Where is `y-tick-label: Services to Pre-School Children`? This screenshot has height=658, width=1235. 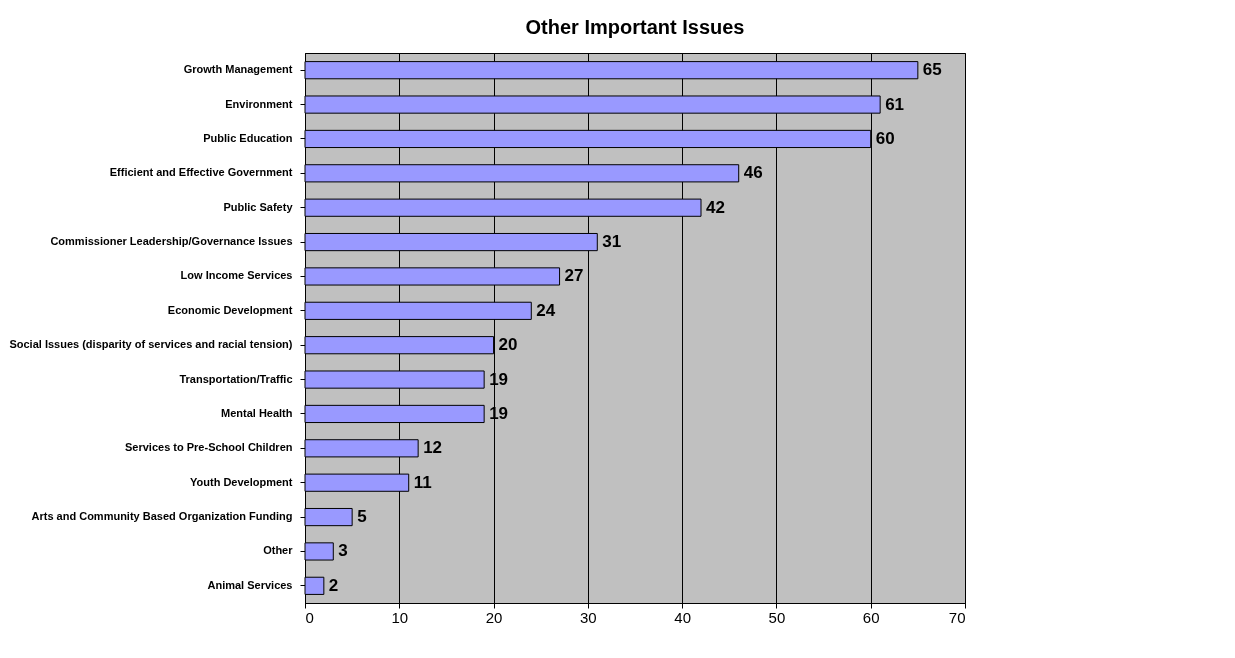
y-tick-label: Services to Pre-School Children is located at coordinates (209, 447).